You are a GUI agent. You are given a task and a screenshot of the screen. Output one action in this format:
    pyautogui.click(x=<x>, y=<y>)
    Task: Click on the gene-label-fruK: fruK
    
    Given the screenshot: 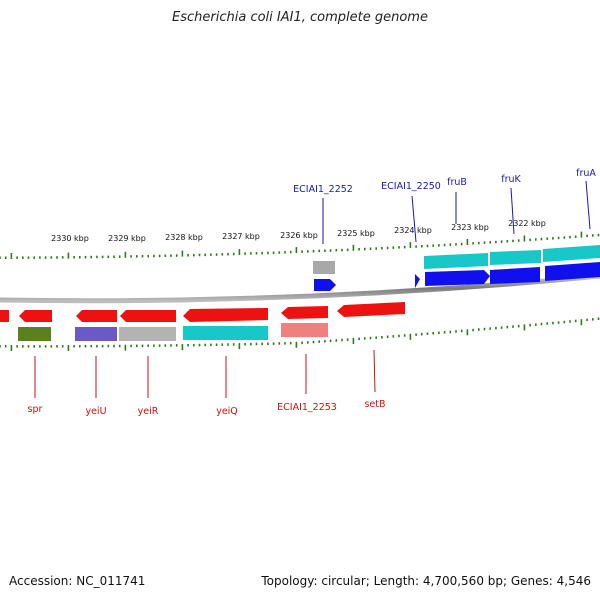 What is the action you would take?
    pyautogui.click(x=511, y=179)
    